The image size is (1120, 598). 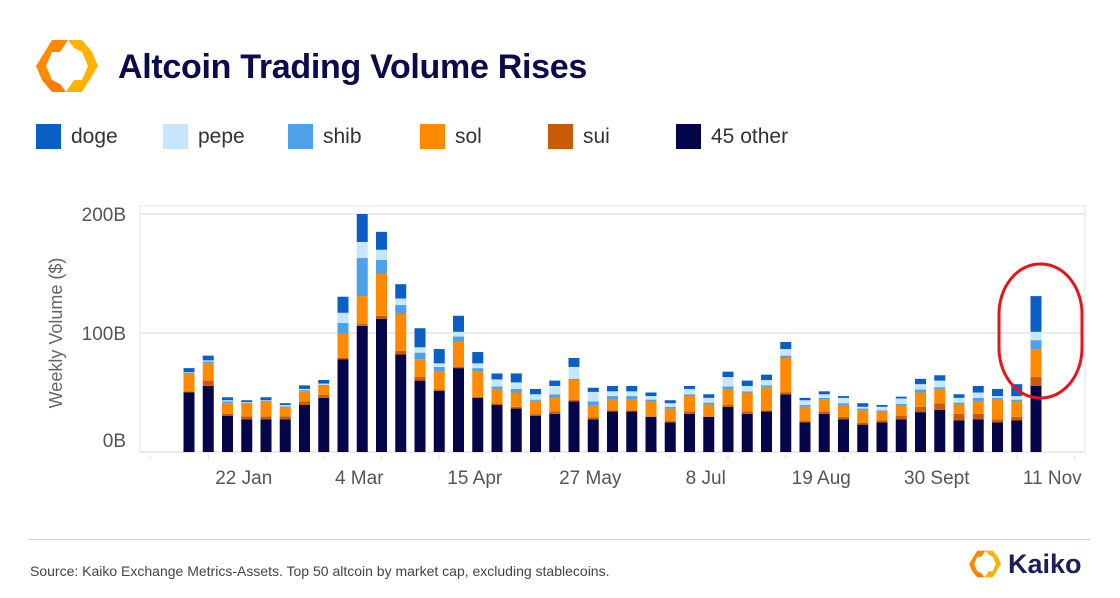 I want to click on brand-name: Kaiko, so click(x=1045, y=563).